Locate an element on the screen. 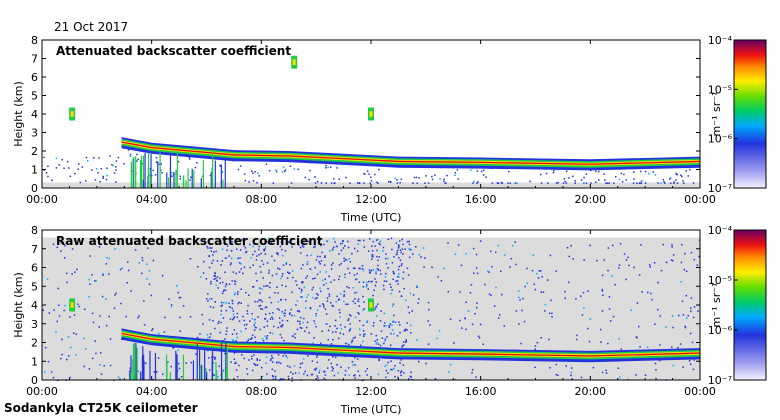  panel-title: Raw attenuated backscatter coefficient is located at coordinates (189, 241).